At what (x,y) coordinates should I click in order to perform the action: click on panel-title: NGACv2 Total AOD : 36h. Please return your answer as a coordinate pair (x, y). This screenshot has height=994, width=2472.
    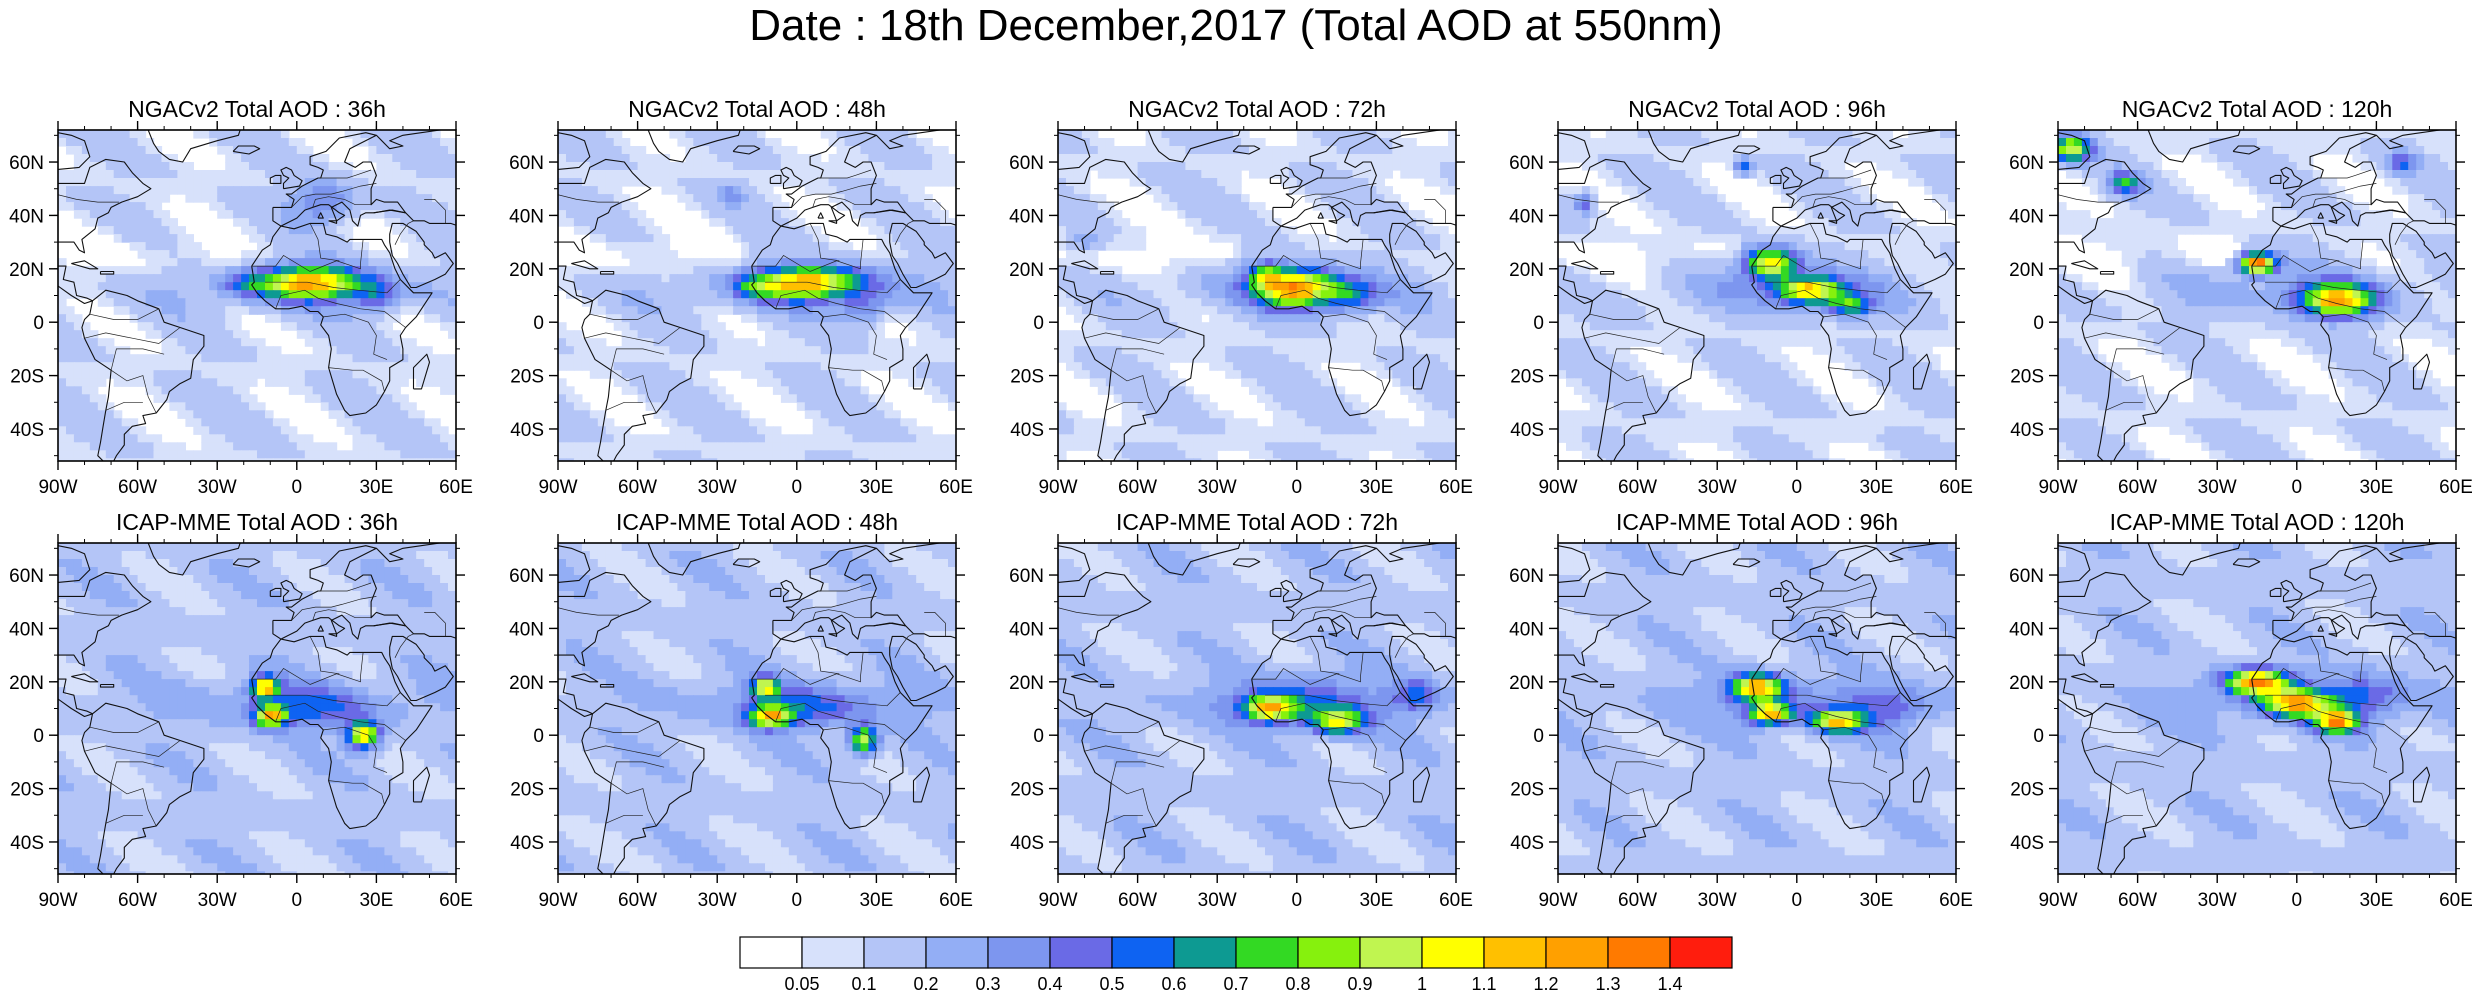
    Looking at the image, I should click on (257, 109).